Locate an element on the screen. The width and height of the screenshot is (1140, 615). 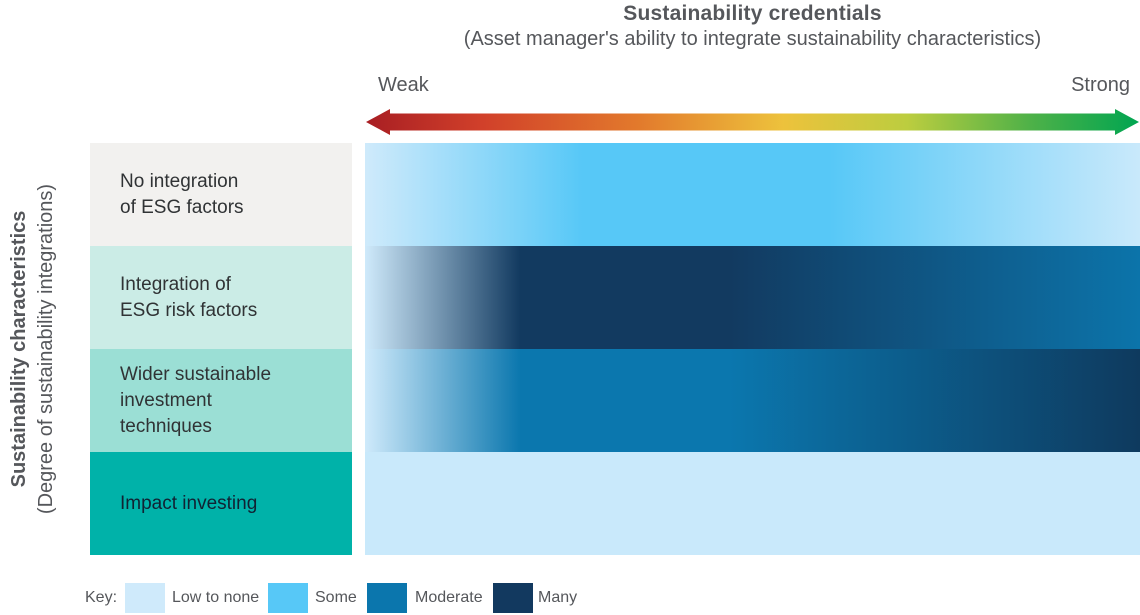
legend-label-some: Some is located at coordinates (336, 597).